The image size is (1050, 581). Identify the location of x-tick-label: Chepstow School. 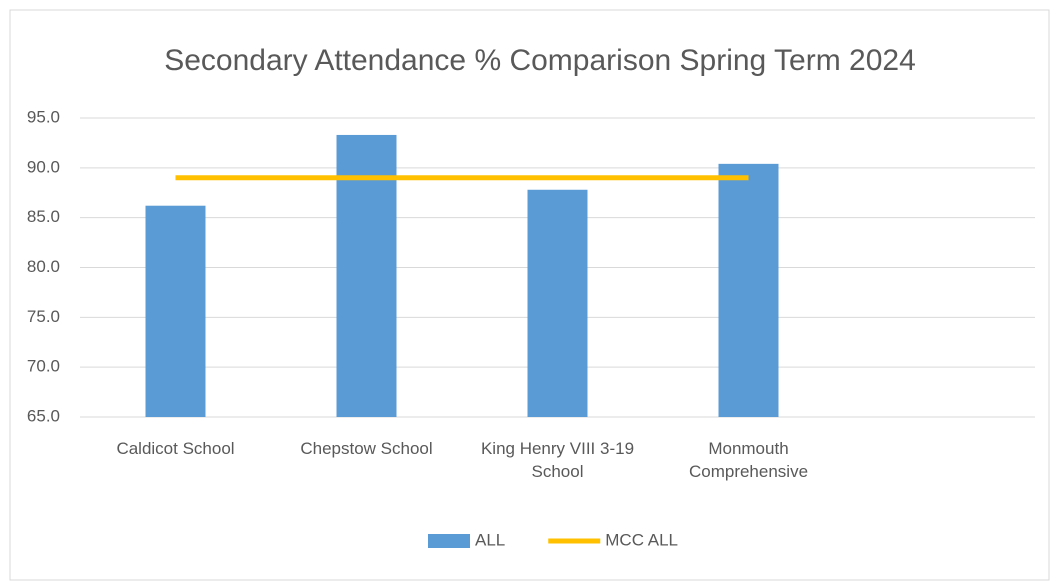
(366, 448).